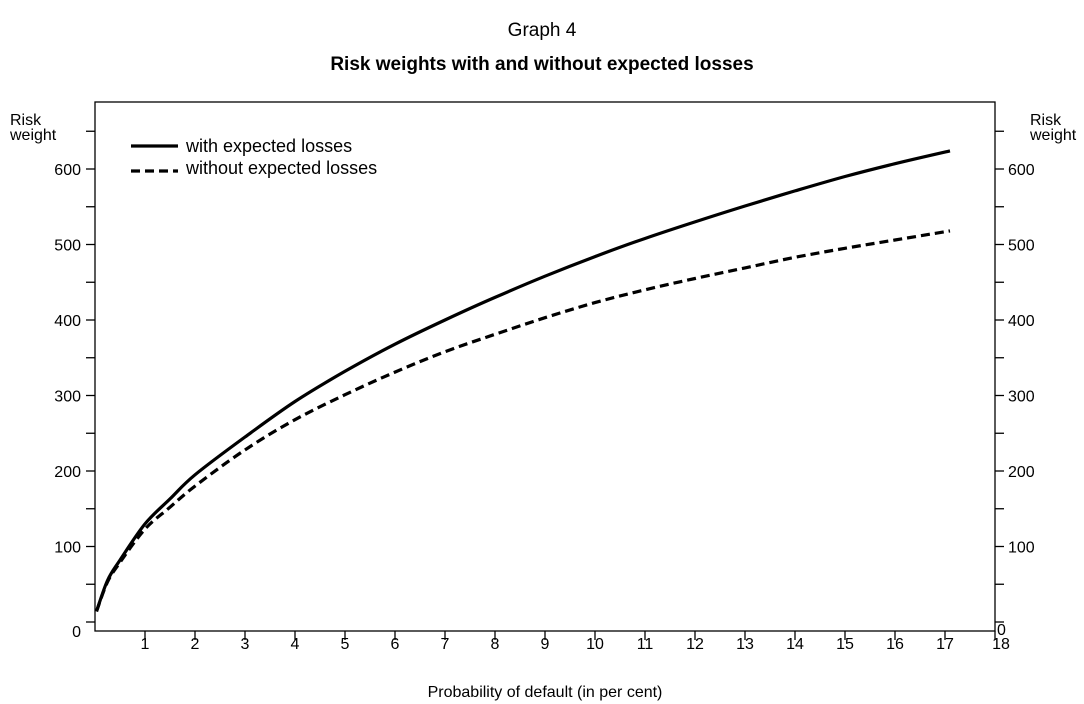 The height and width of the screenshot is (704, 1084). Describe the element at coordinates (545, 692) in the screenshot. I see `x-axis-label: Probability of default (in per cent)` at that location.